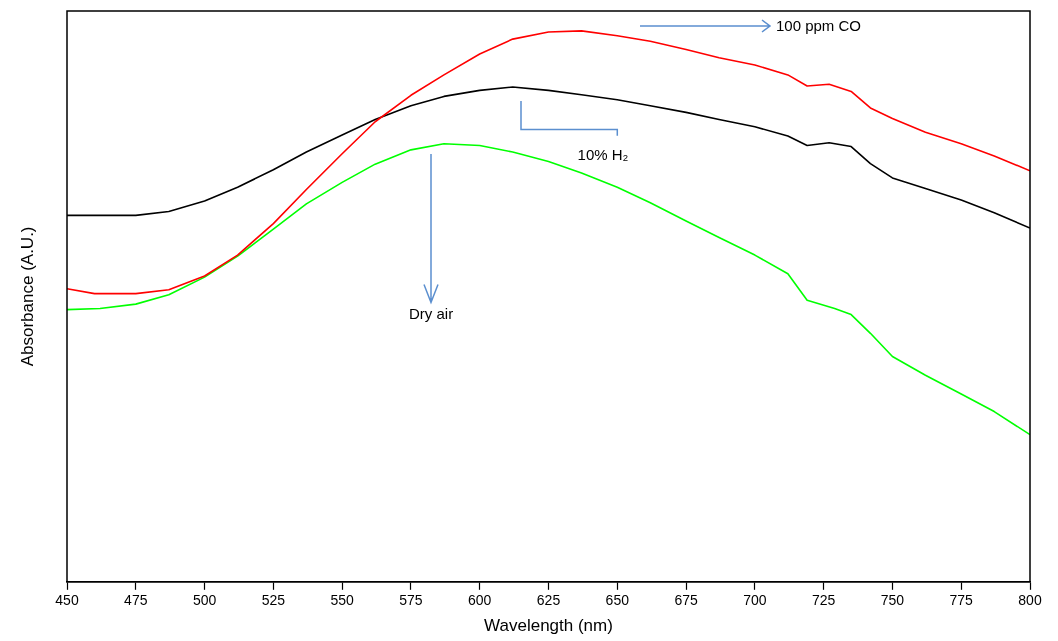 The width and height of the screenshot is (1058, 641). Describe the element at coordinates (548, 626) in the screenshot. I see `x-axis-title: Wavelength (nm)` at that location.